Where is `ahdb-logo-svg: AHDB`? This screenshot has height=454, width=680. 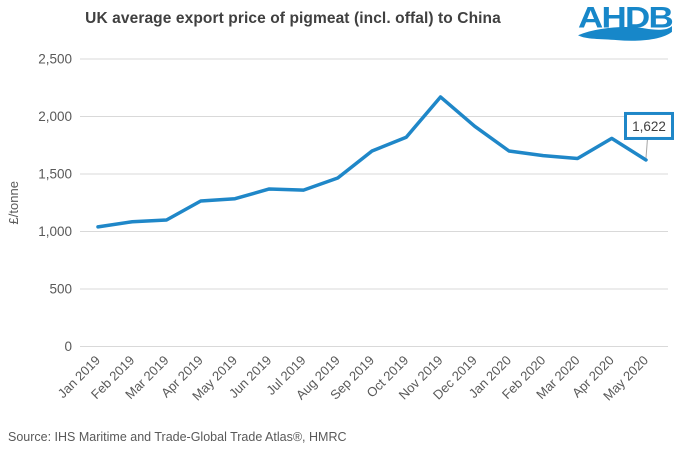 ahdb-logo-svg: AHDB is located at coordinates (626, 21).